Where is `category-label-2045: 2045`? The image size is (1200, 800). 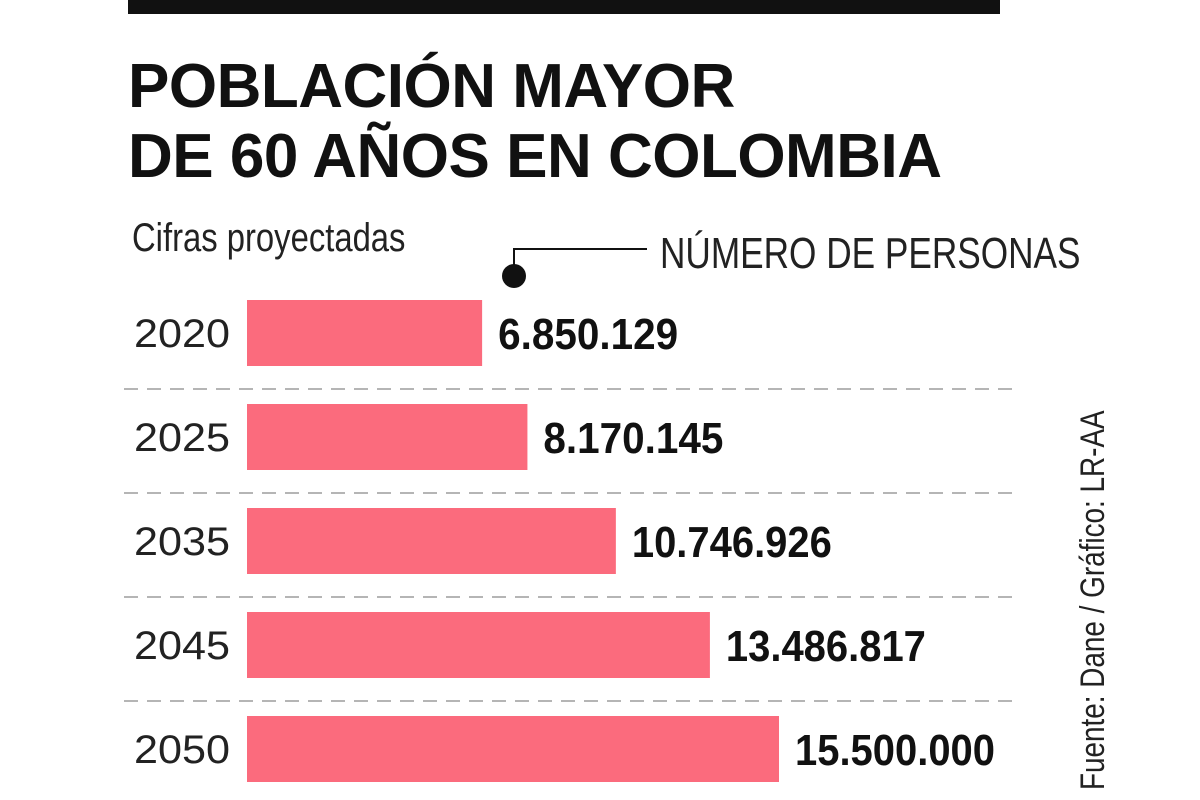 category-label-2045: 2045 is located at coordinates (182, 646).